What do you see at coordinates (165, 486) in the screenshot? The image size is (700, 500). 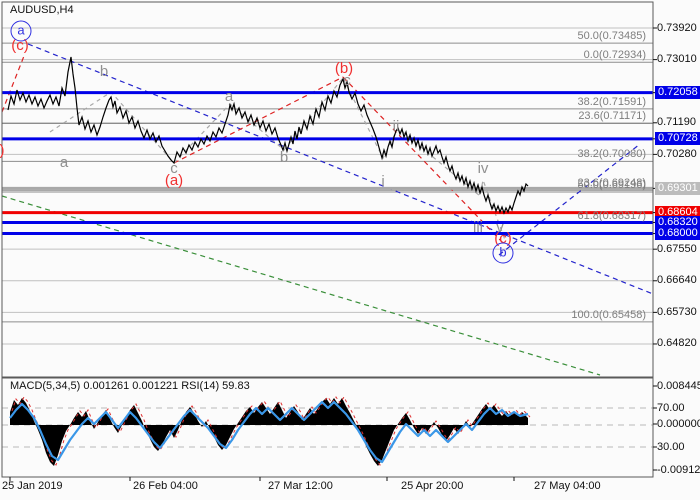 I see `time-axis-label: 26 Feb 04:00` at bounding box center [165, 486].